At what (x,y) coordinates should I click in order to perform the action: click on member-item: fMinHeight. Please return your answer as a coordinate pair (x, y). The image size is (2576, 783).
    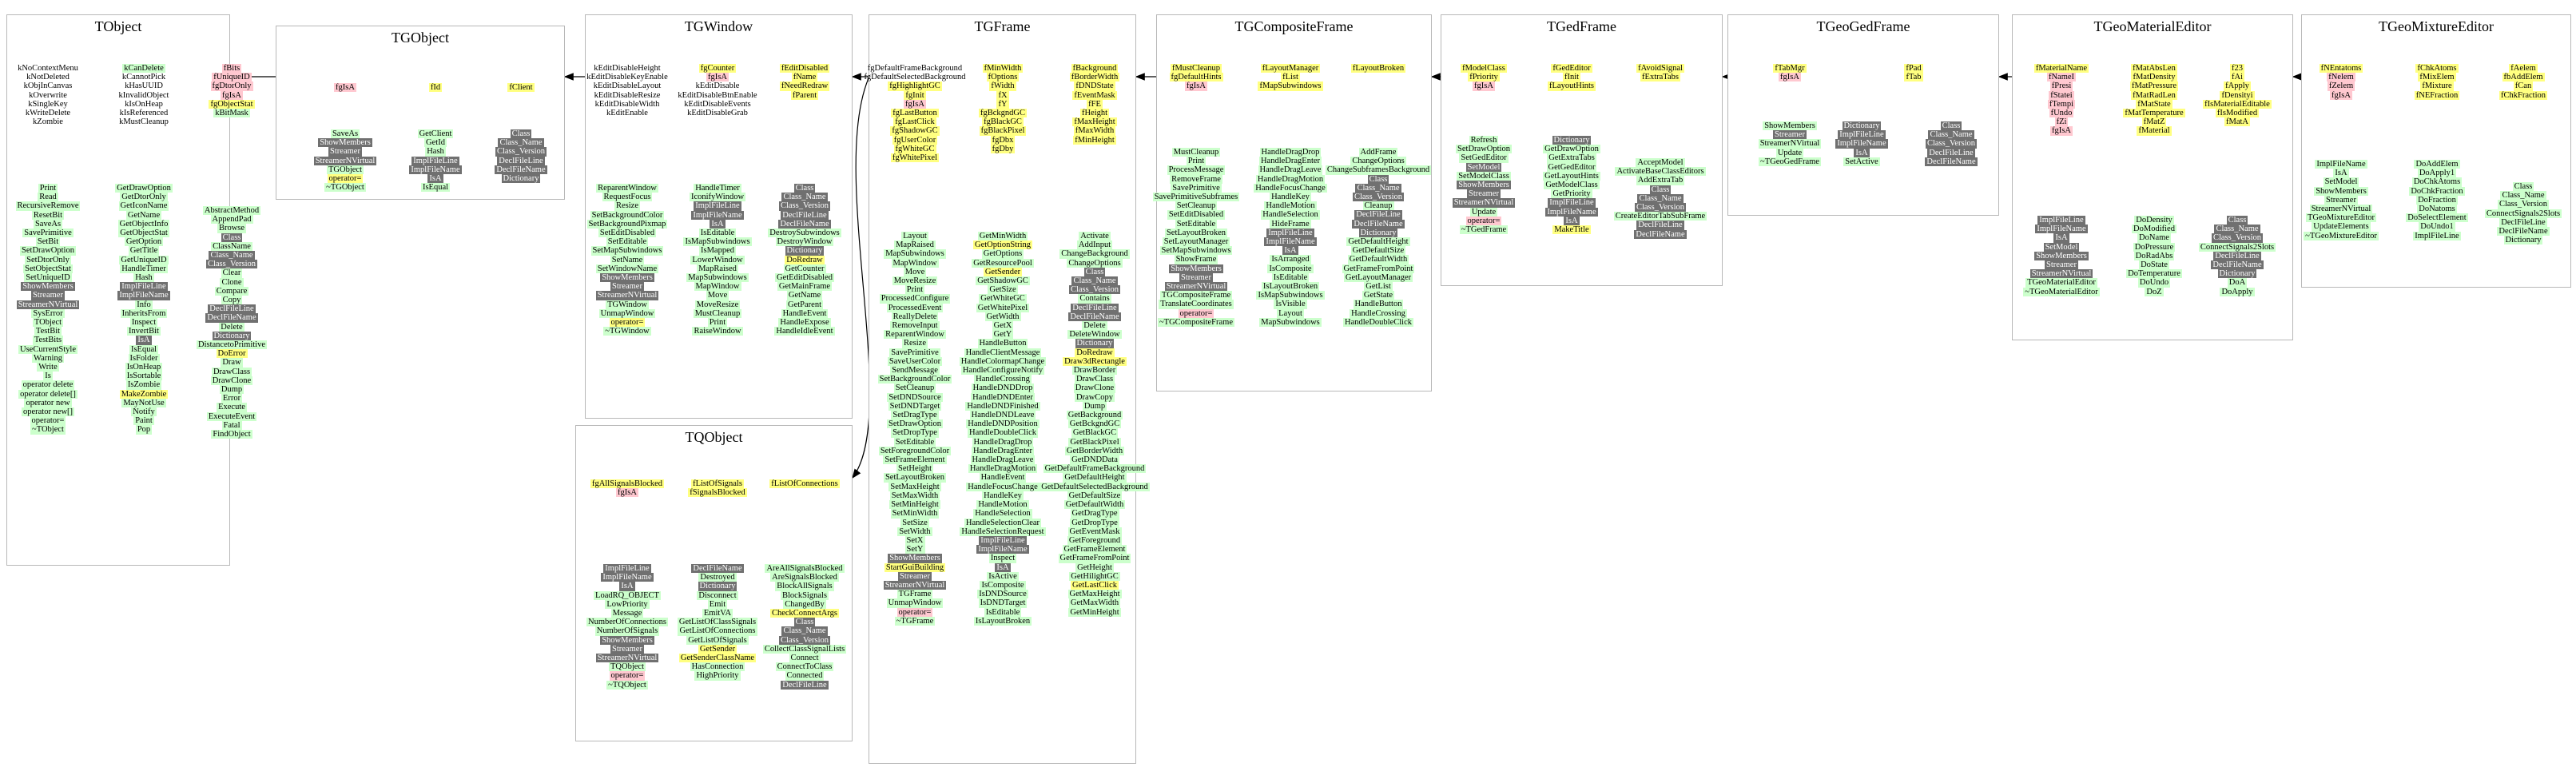
    Looking at the image, I should click on (1094, 140).